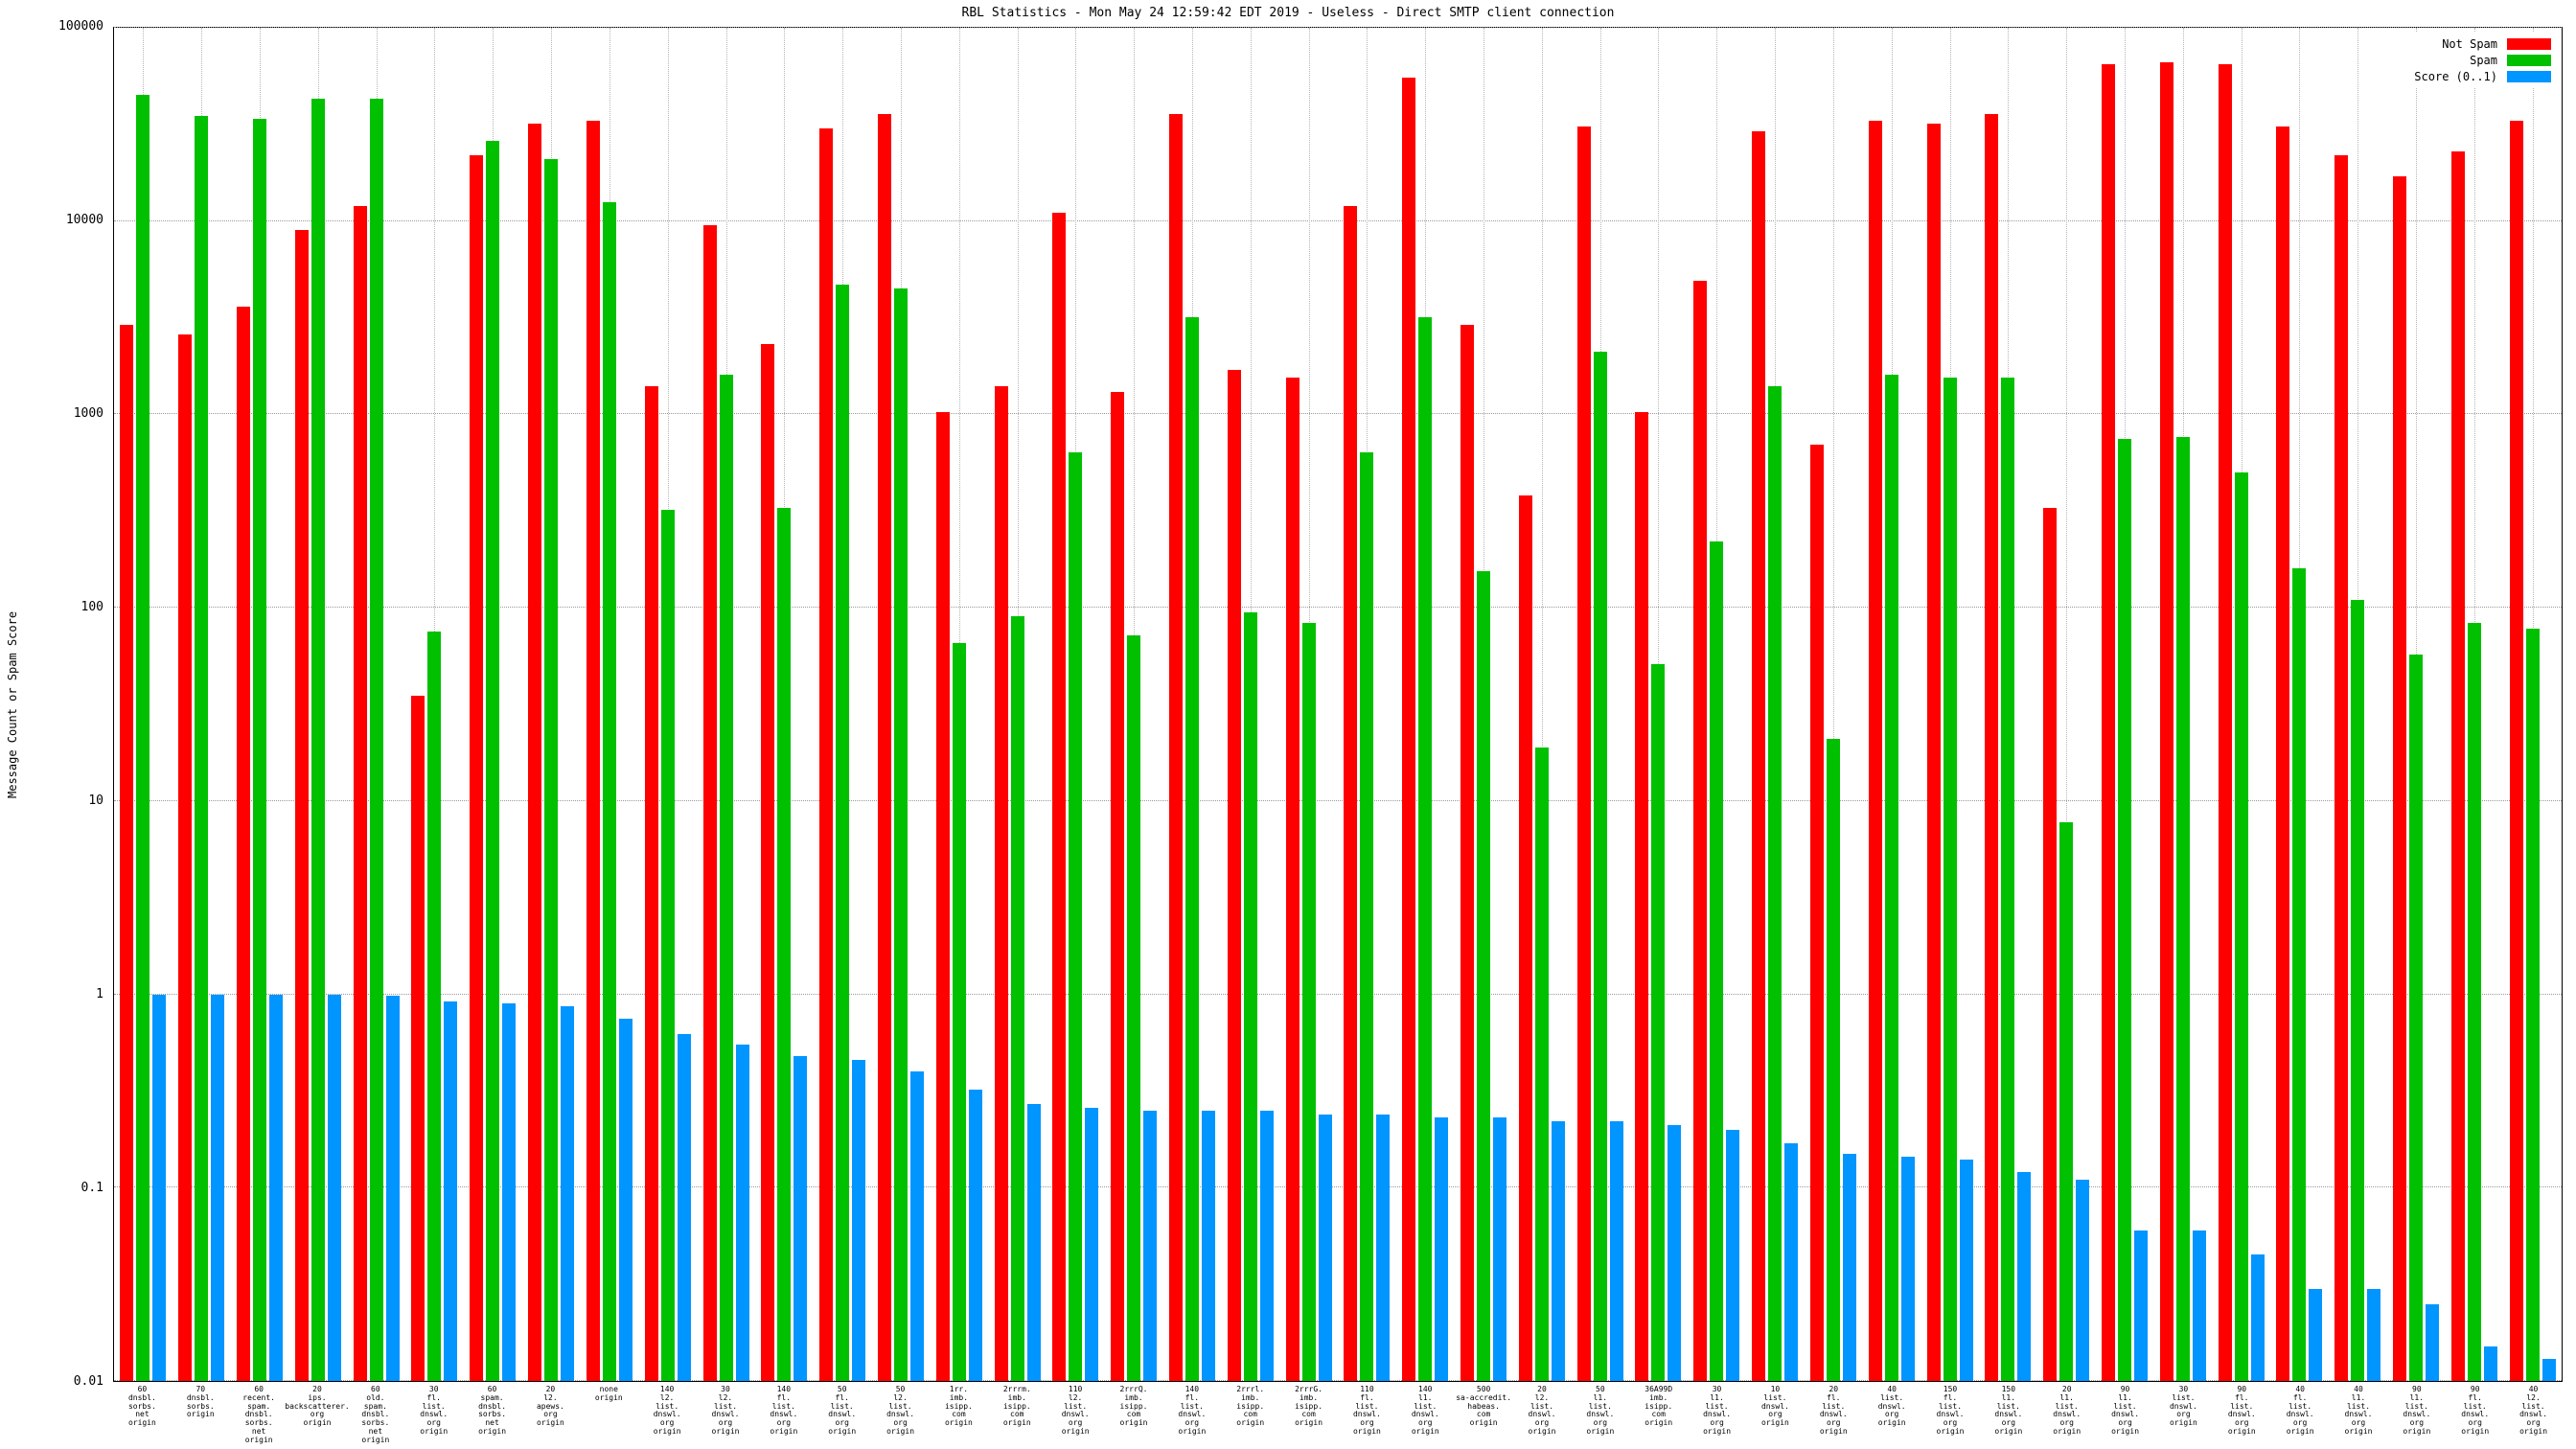 Image resolution: width=2576 pixels, height=1449 pixels. I want to click on legend-item-spam: Spam, so click(2482, 60).